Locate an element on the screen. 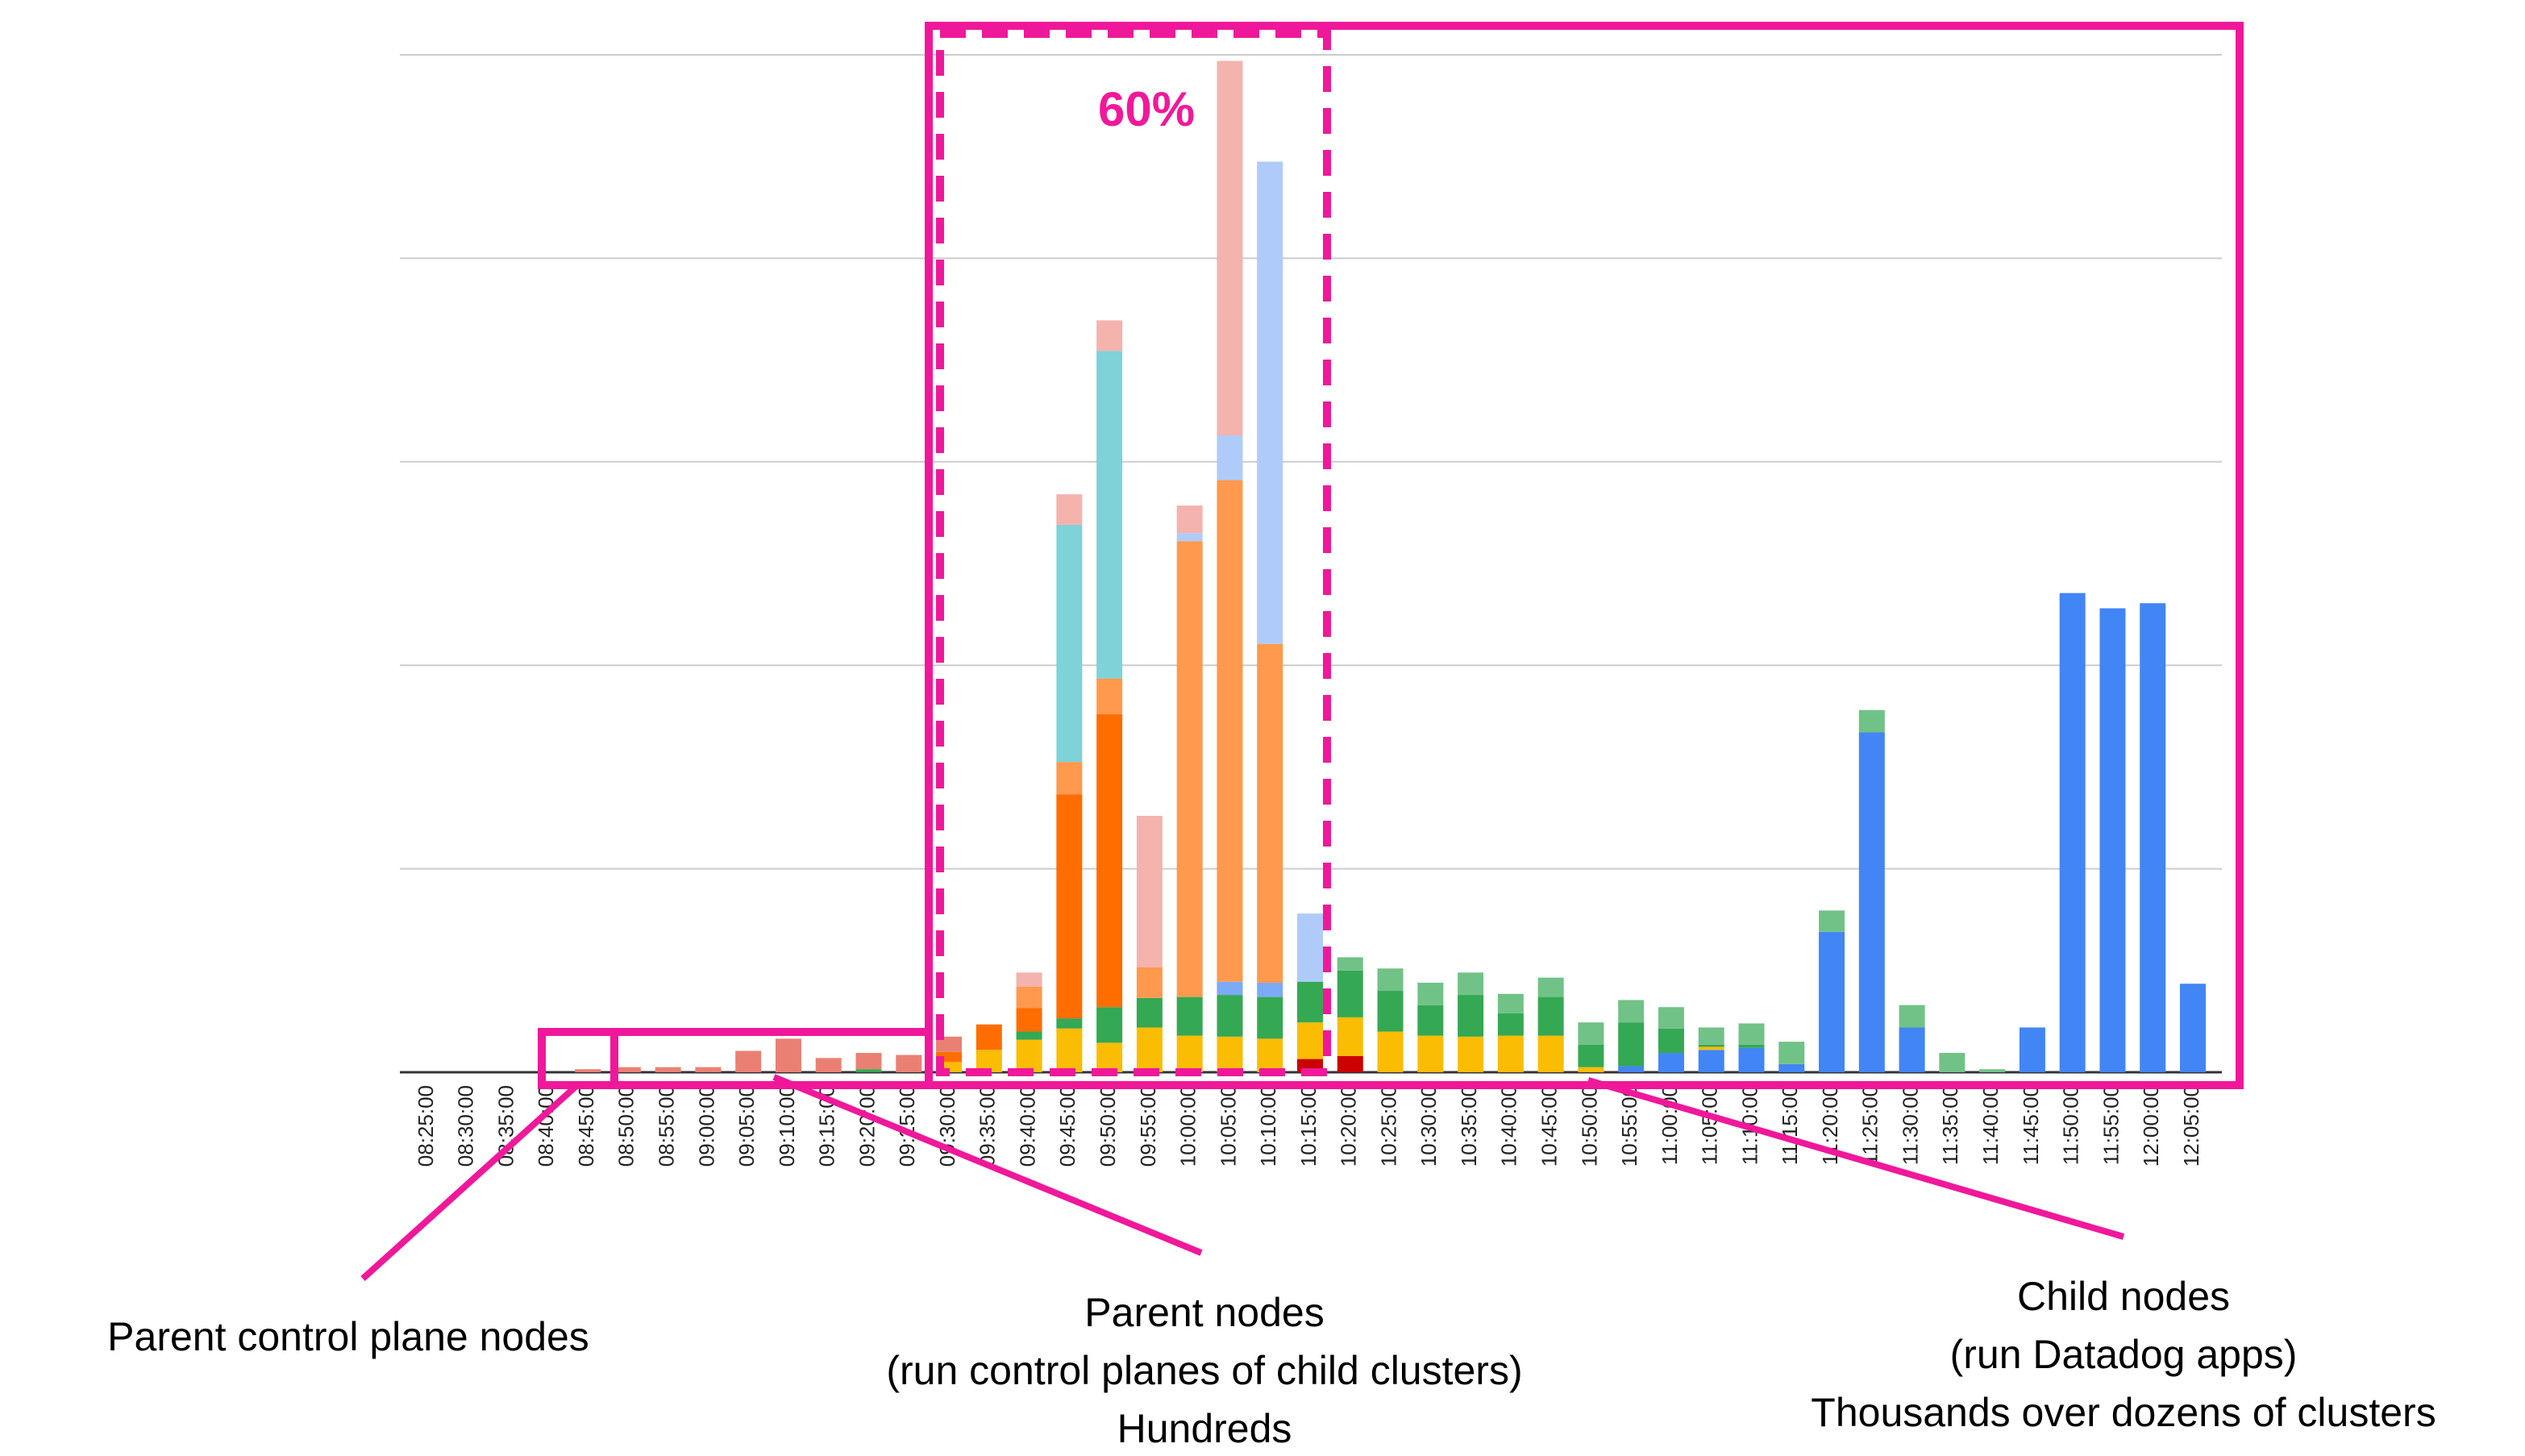 The image size is (2525, 1456). x-tick-label: 09:55:00 is located at coordinates (1148, 1126).